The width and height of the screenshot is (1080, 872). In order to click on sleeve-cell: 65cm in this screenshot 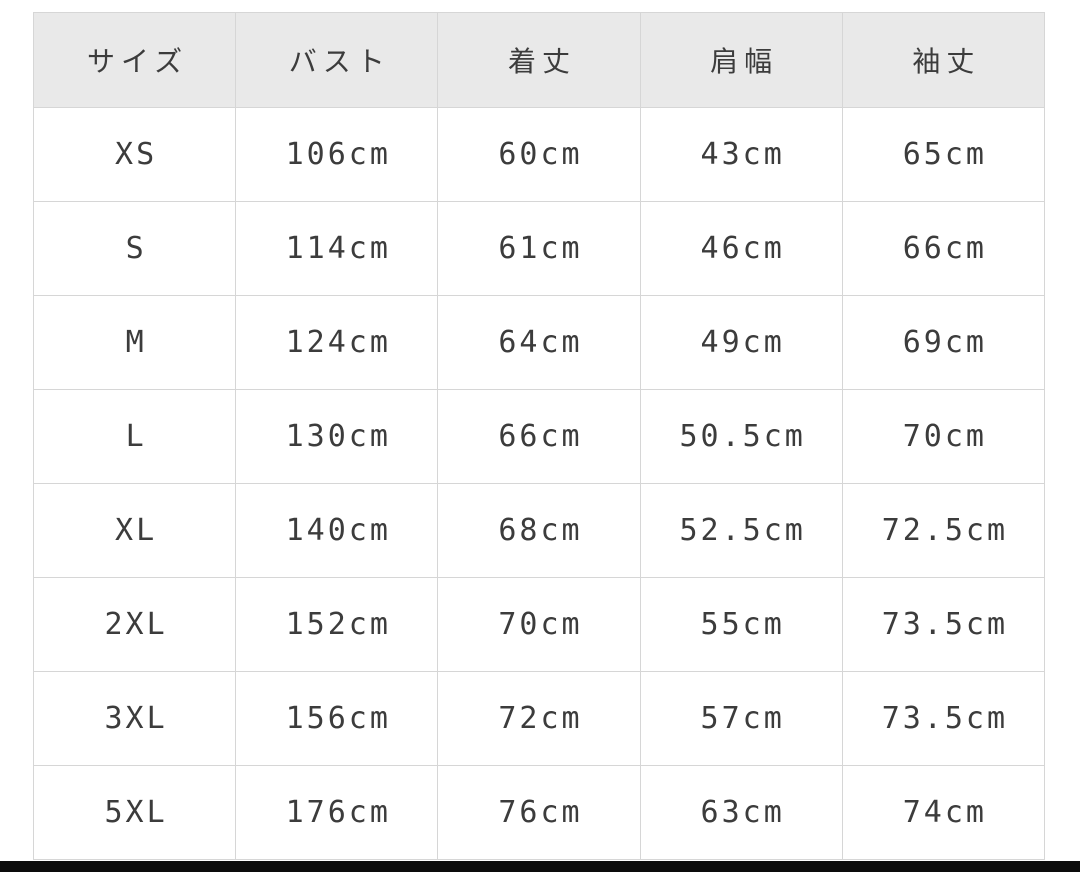, I will do `click(943, 154)`.